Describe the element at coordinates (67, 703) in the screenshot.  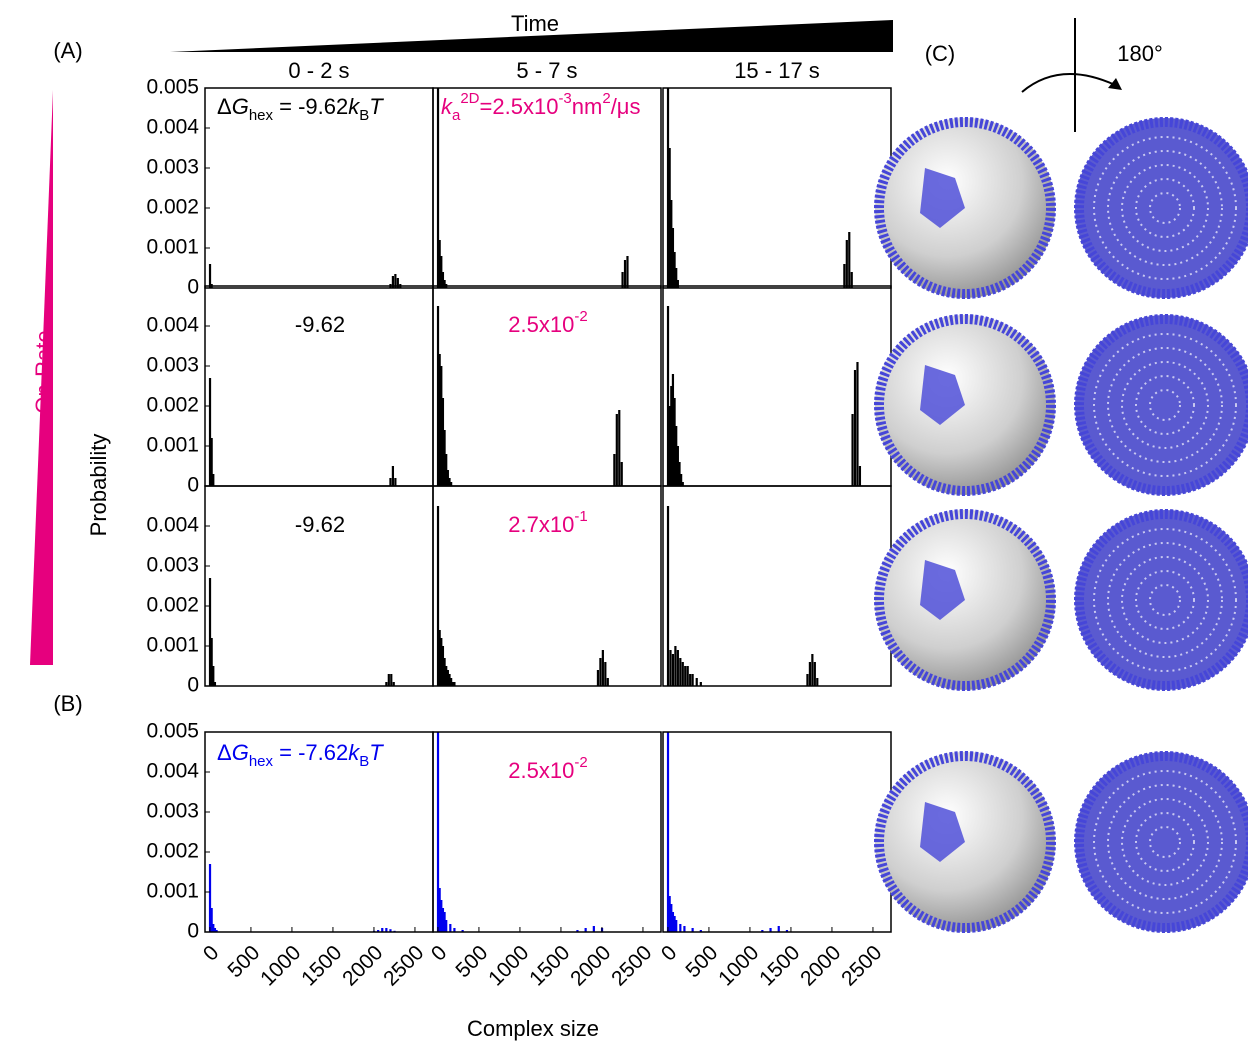
I see `panel-label: (B)` at that location.